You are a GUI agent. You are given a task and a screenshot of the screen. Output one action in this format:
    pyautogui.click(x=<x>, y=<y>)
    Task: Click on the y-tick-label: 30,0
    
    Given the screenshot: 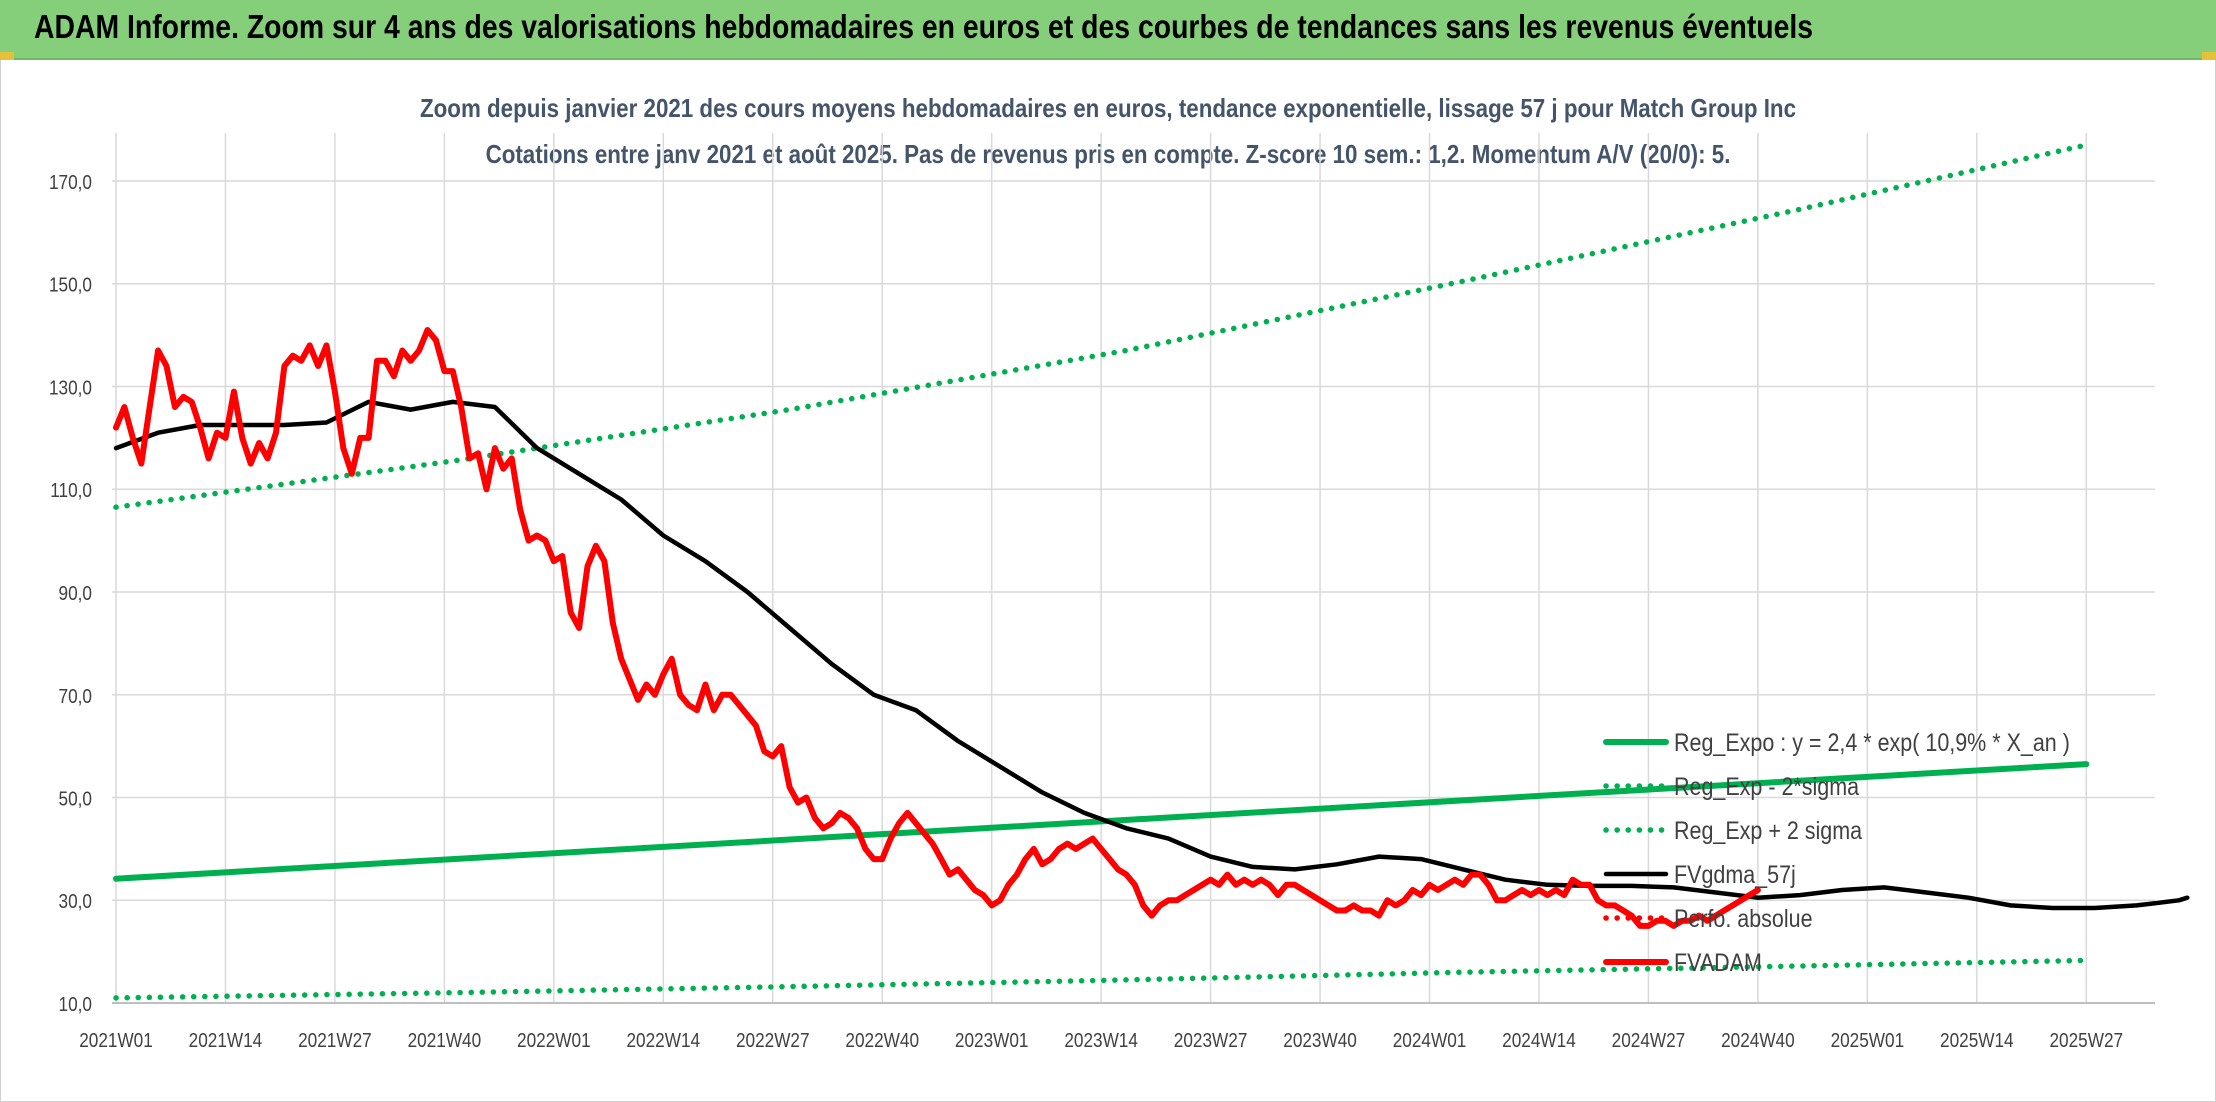 What is the action you would take?
    pyautogui.click(x=75, y=901)
    